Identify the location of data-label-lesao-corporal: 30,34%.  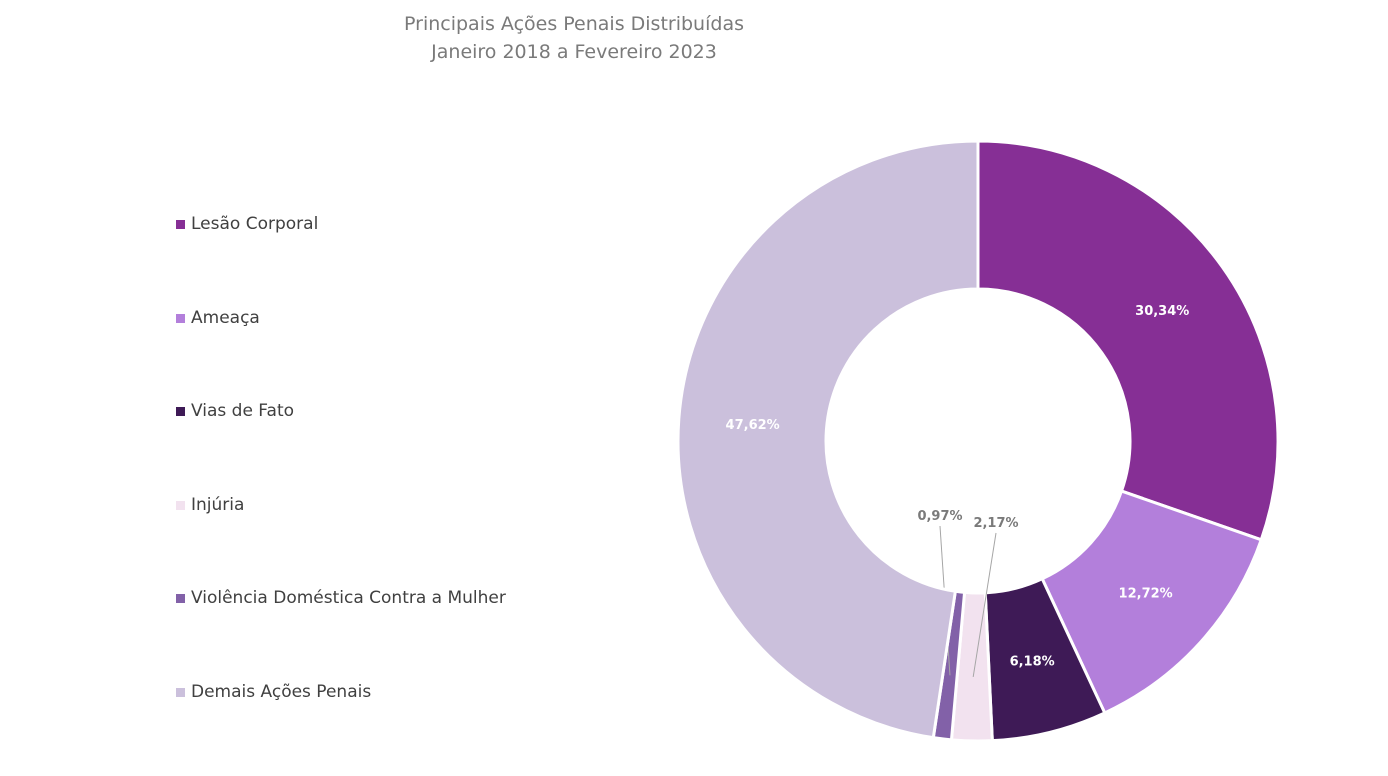
(1162, 311).